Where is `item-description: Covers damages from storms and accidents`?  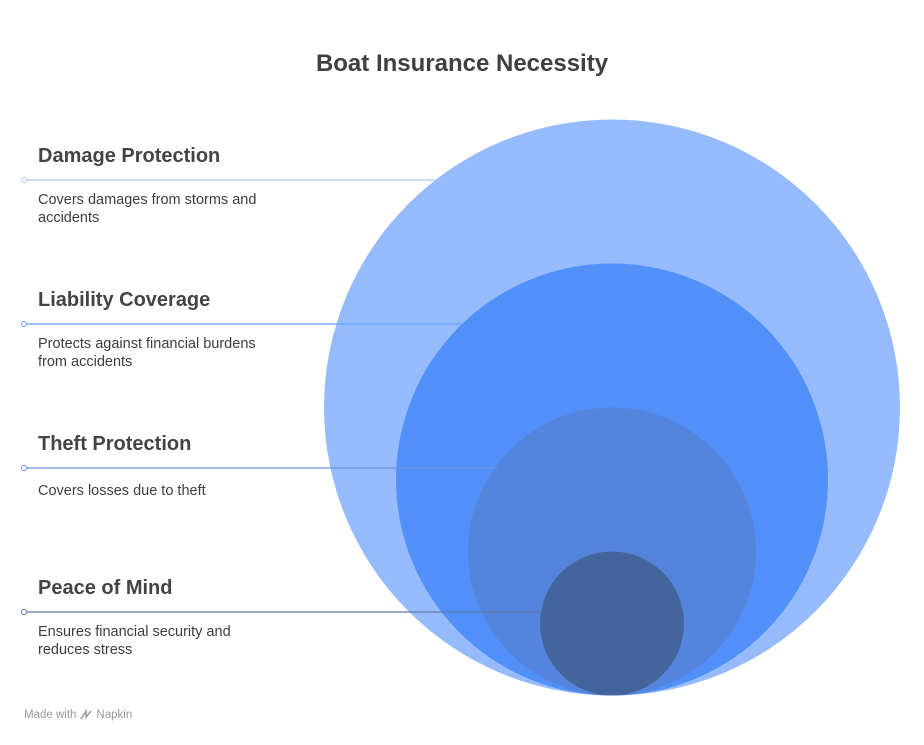
item-description: Covers damages from storms and accidents is located at coordinates (147, 209).